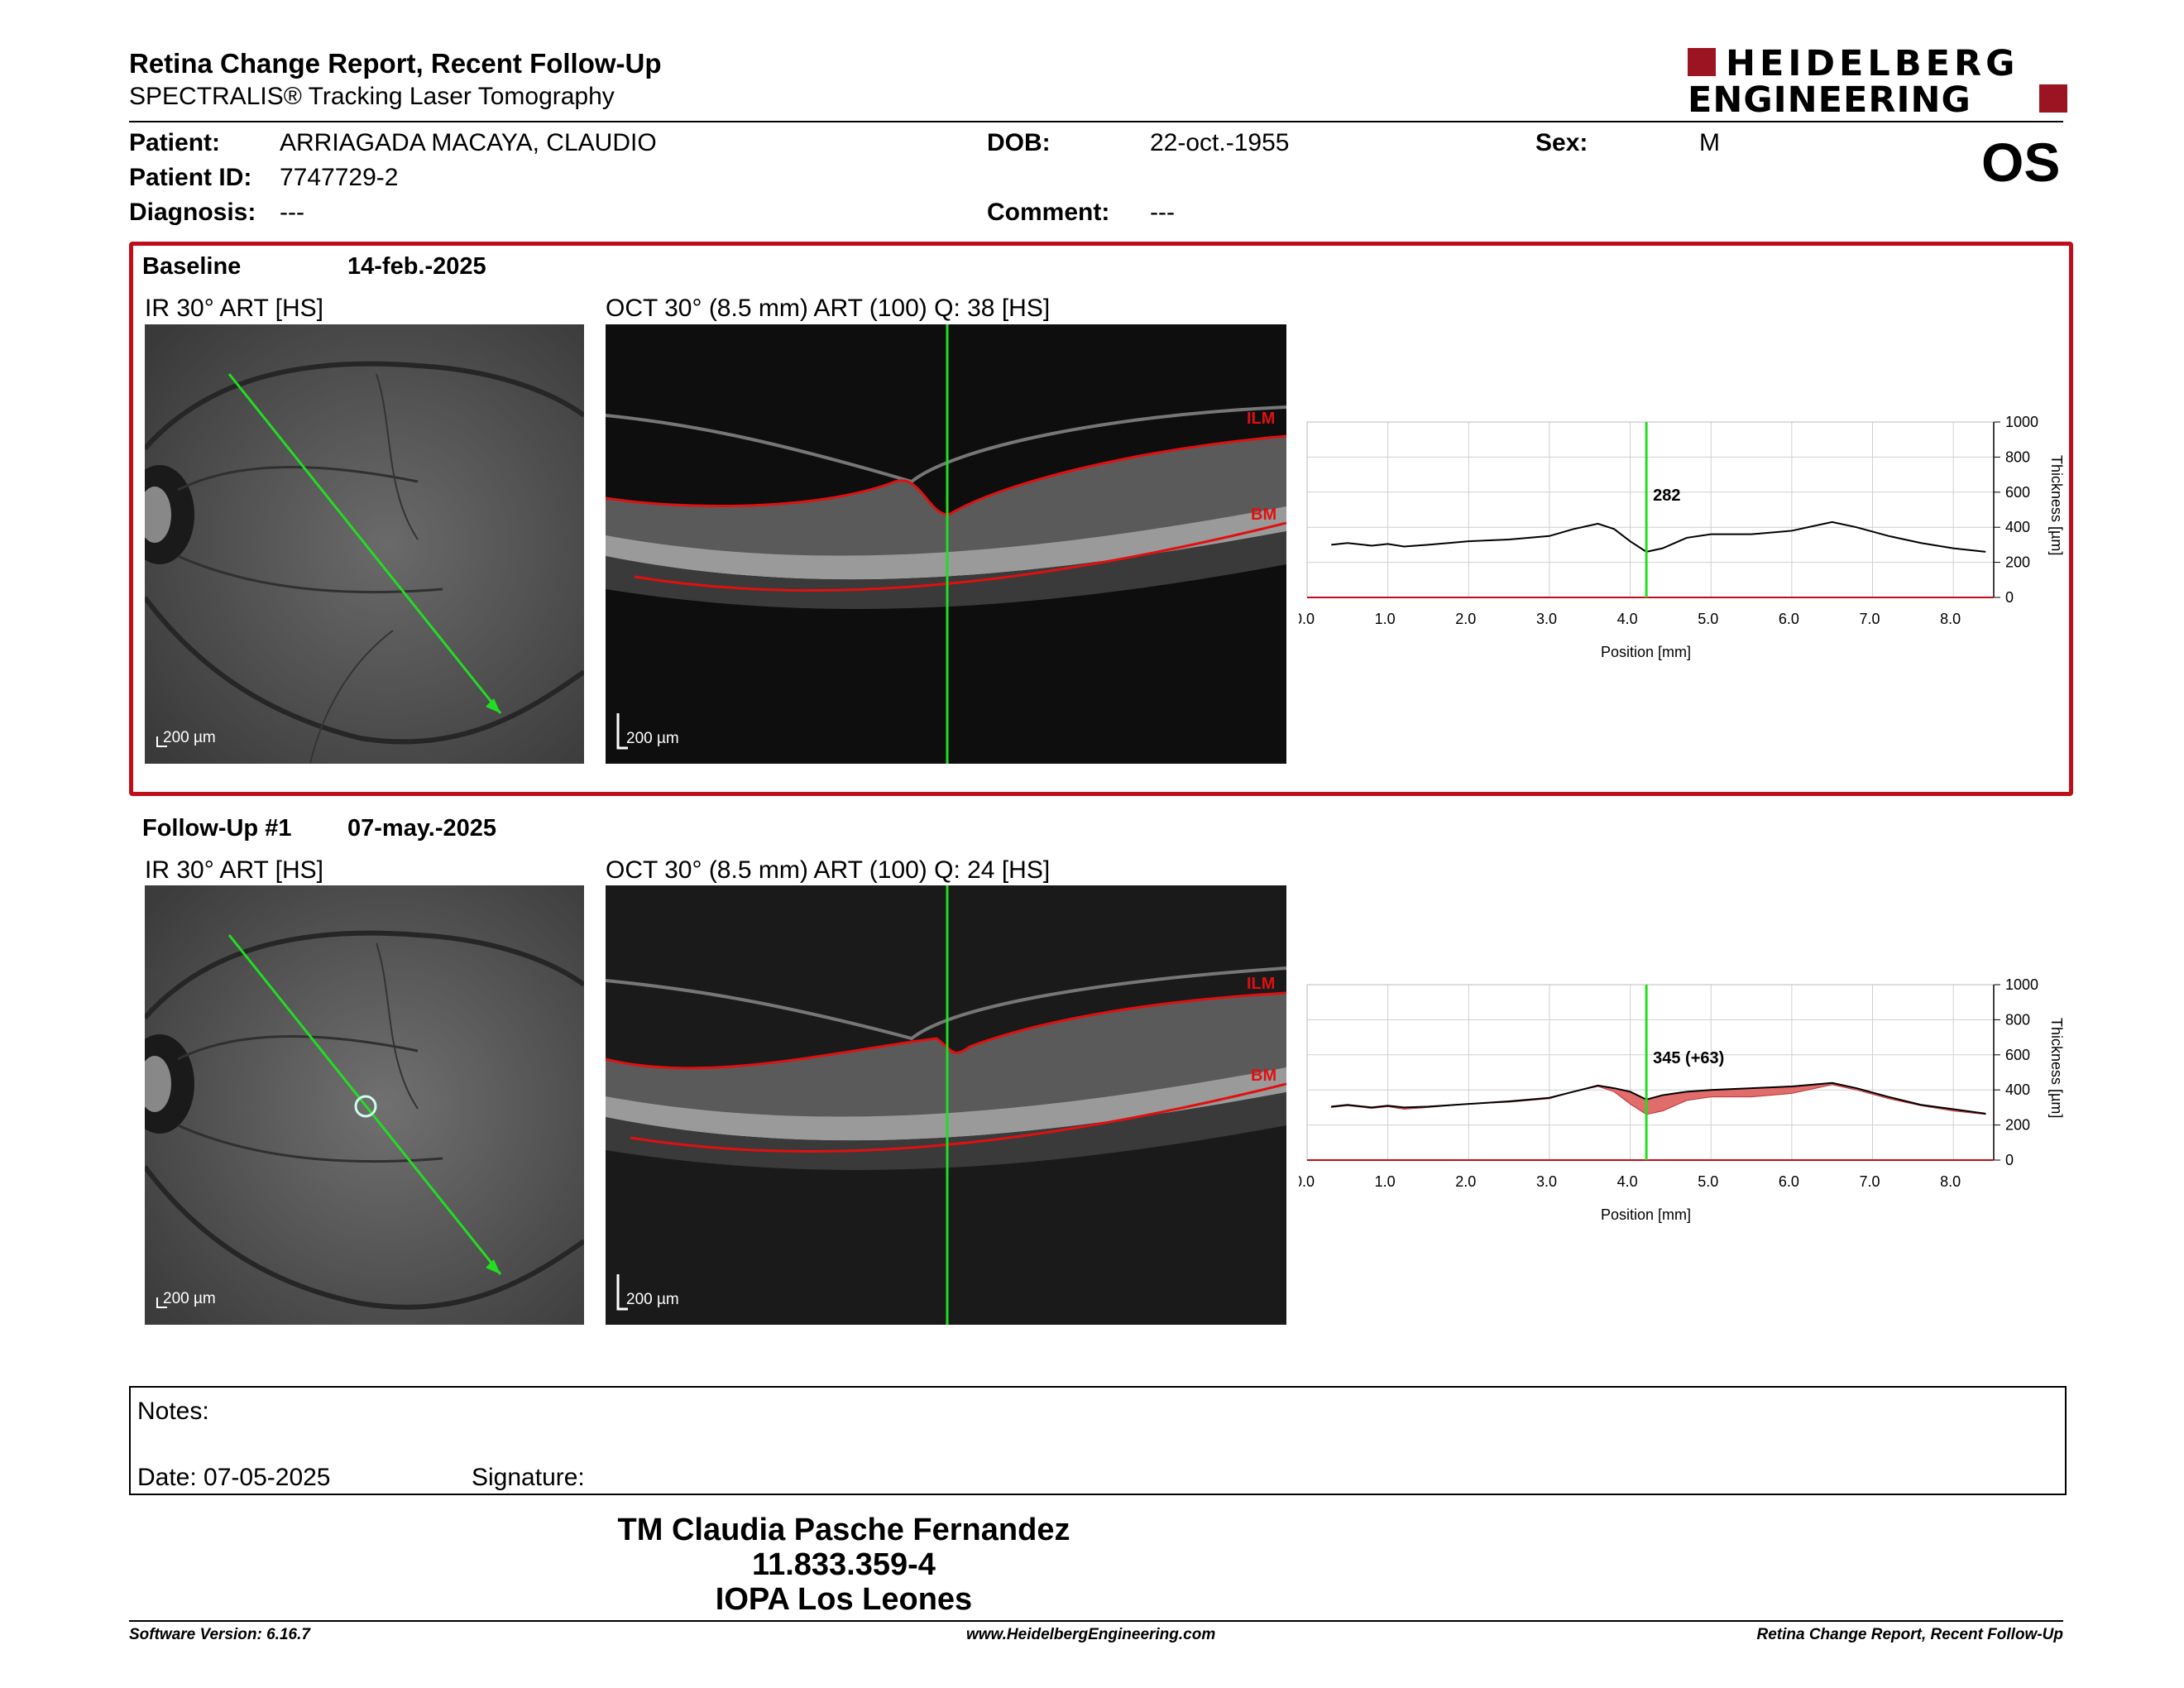 This screenshot has height=1688, width=2184. What do you see at coordinates (1650, 1072) in the screenshot?
I see `followup-chart-plot-frame` at bounding box center [1650, 1072].